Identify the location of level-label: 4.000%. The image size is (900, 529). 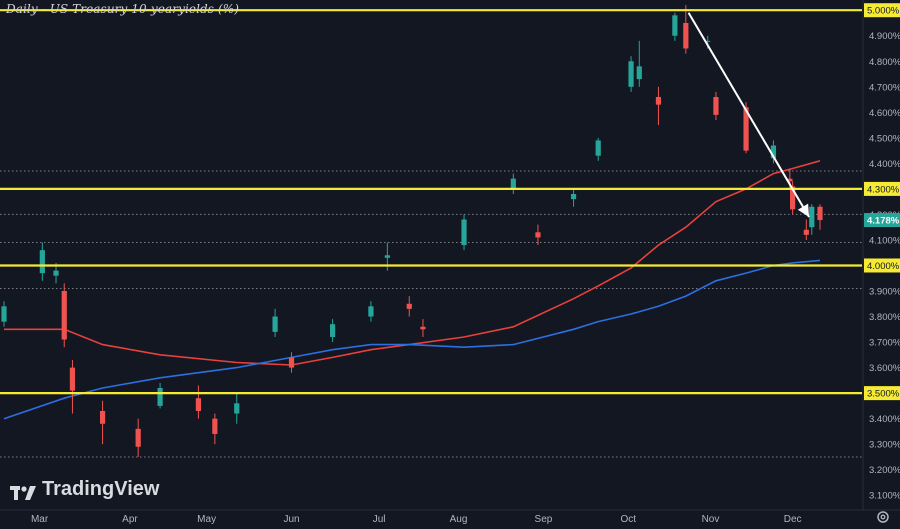
(883, 266).